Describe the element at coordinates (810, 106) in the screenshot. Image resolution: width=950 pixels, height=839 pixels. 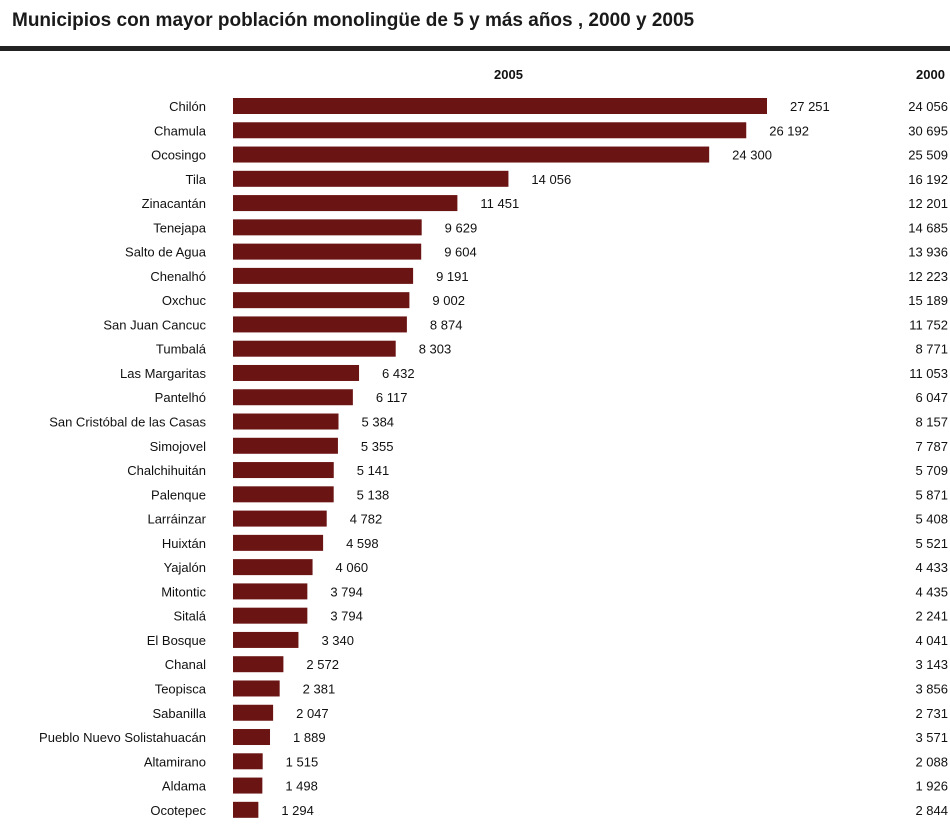
I see `value-label-2005: 27 251` at that location.